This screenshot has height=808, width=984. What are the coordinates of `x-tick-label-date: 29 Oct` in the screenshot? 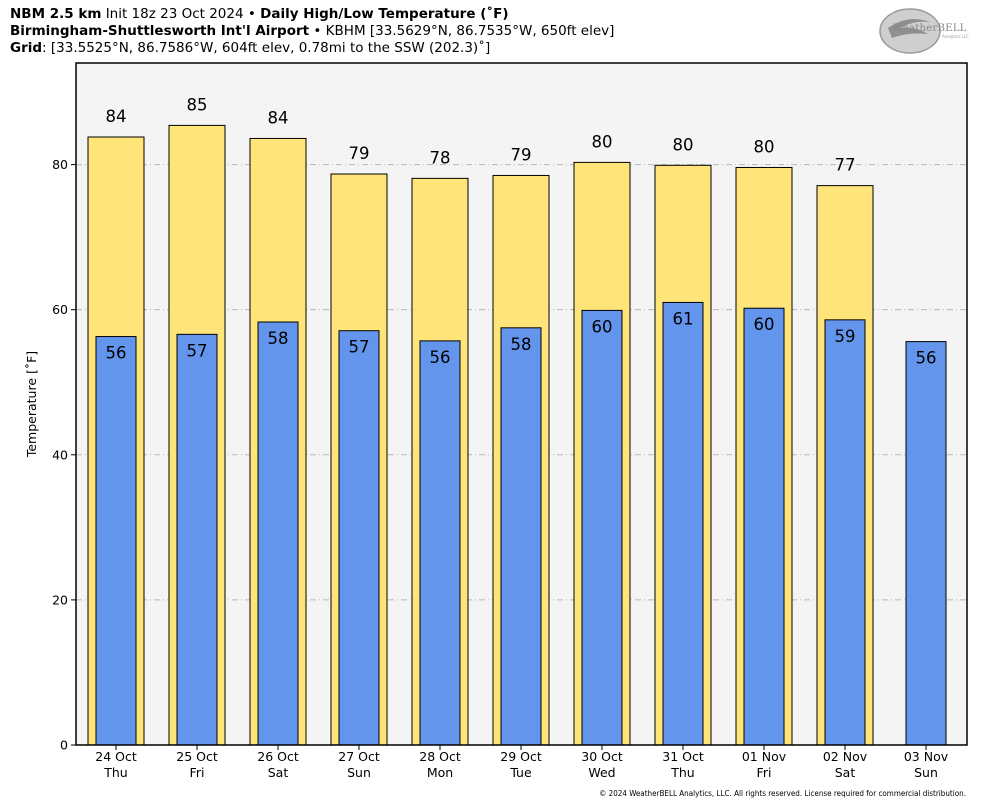 It's located at (521, 756).